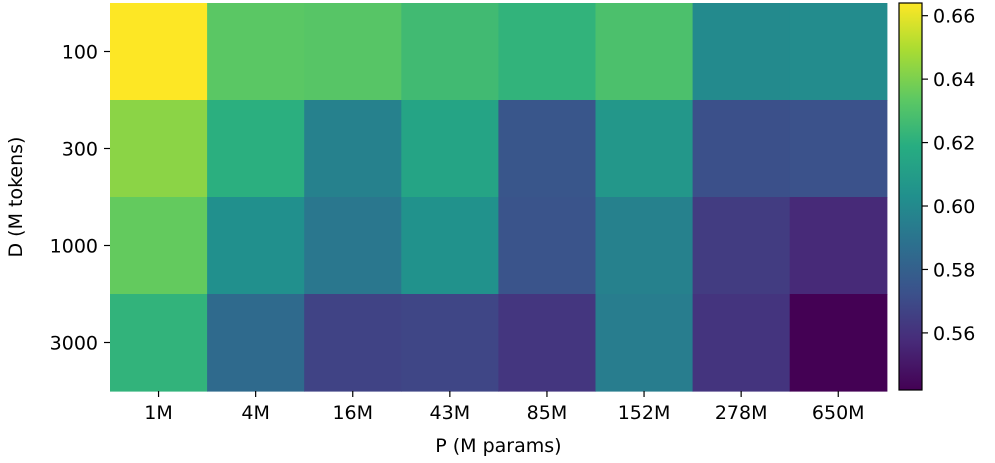 The width and height of the screenshot is (995, 463). Describe the element at coordinates (954, 334) in the screenshot. I see `colorbar-tick-label: 0.56` at that location.